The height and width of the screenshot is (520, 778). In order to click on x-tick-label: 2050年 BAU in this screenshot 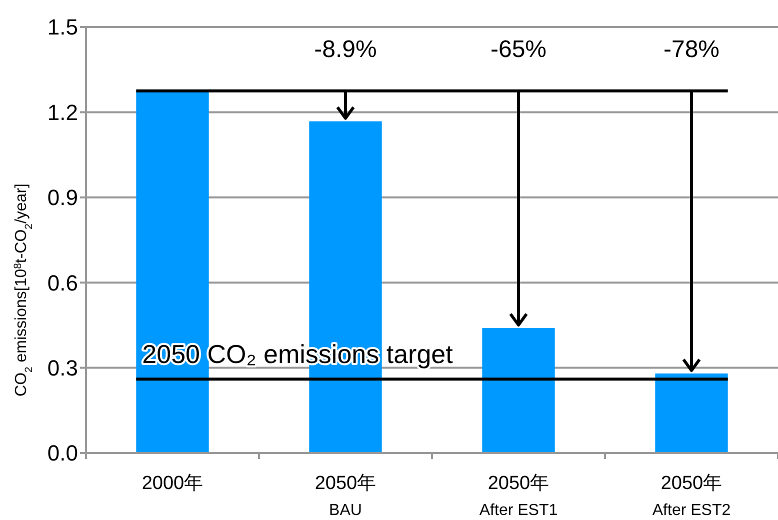, I will do `click(345, 496)`.